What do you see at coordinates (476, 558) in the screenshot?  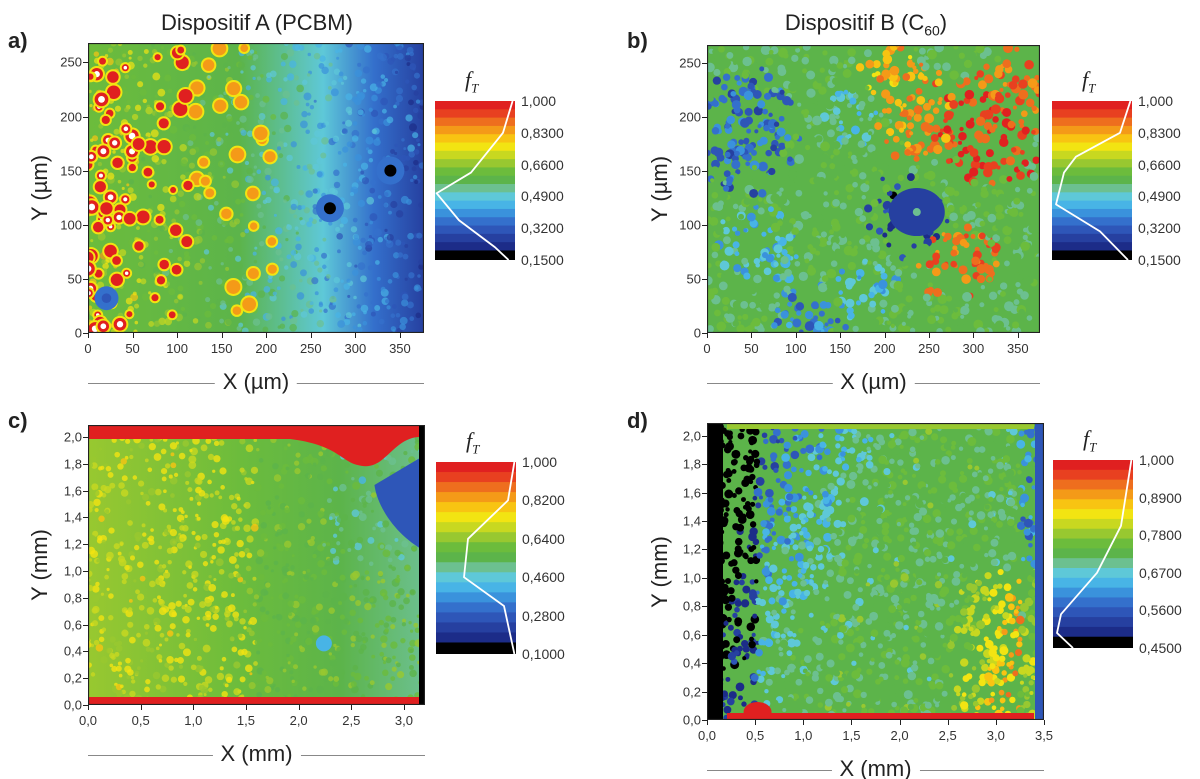 I see `colorbar` at bounding box center [476, 558].